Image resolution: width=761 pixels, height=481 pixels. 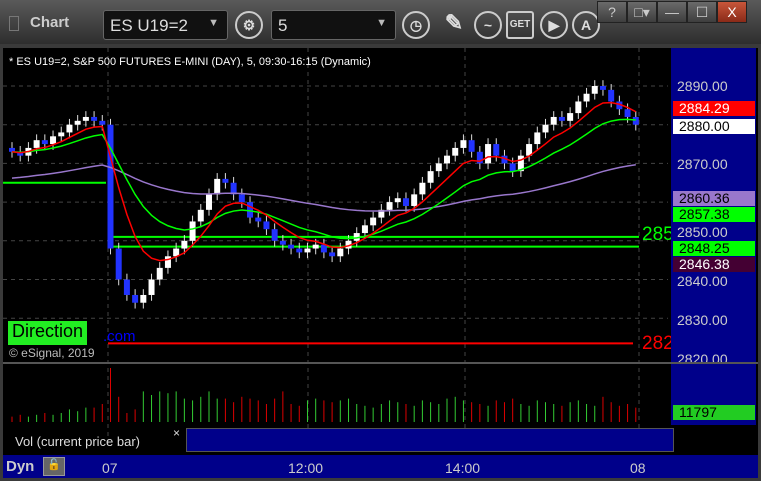 I want to click on level-label: 285, so click(x=656, y=234).